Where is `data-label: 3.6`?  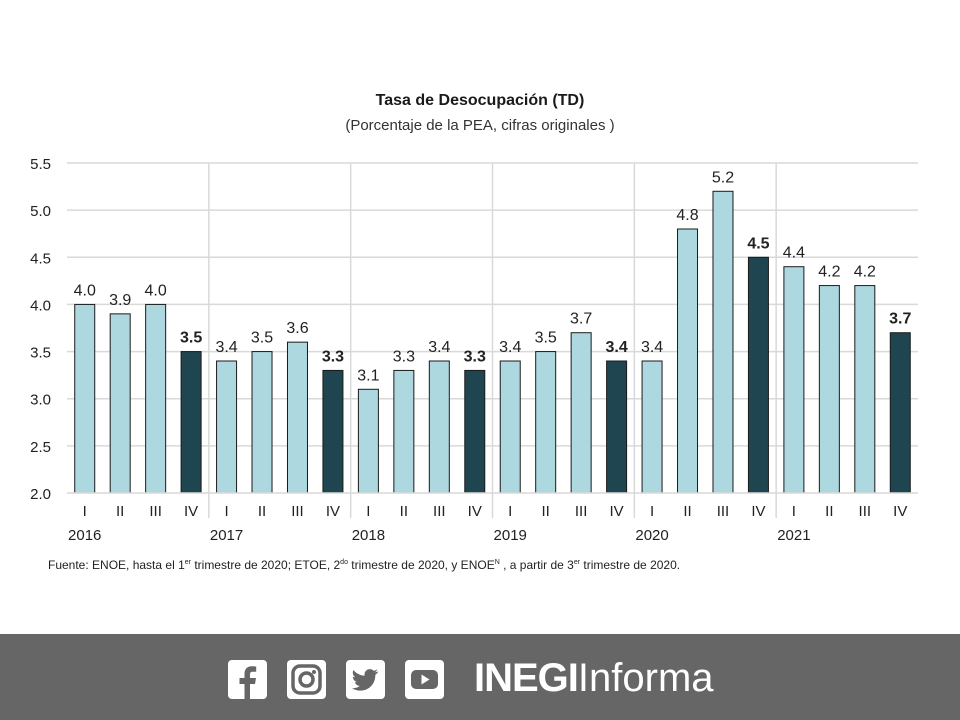
data-label: 3.6 is located at coordinates (297, 328).